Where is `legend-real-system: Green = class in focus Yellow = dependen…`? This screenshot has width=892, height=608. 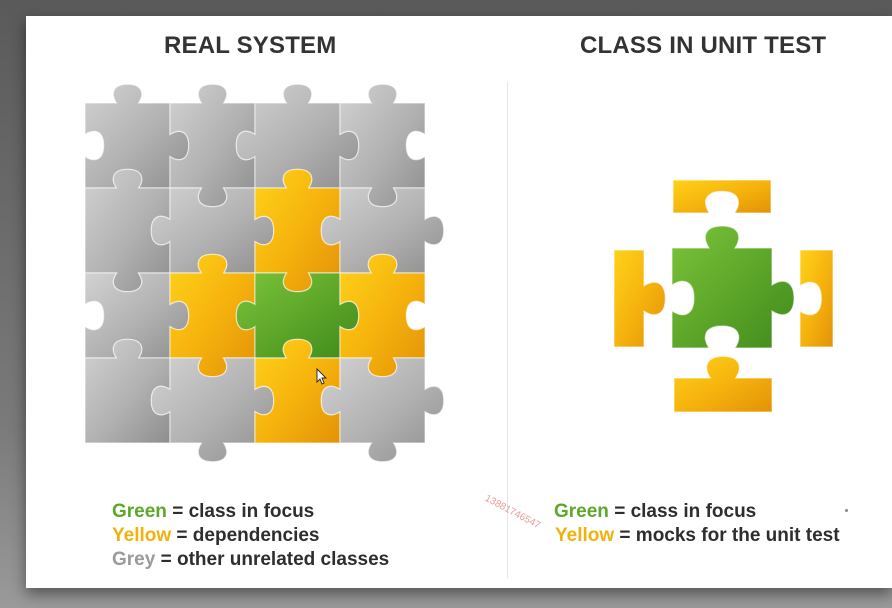
legend-real-system: Green = class in focus Yellow = dependen… is located at coordinates (250, 536).